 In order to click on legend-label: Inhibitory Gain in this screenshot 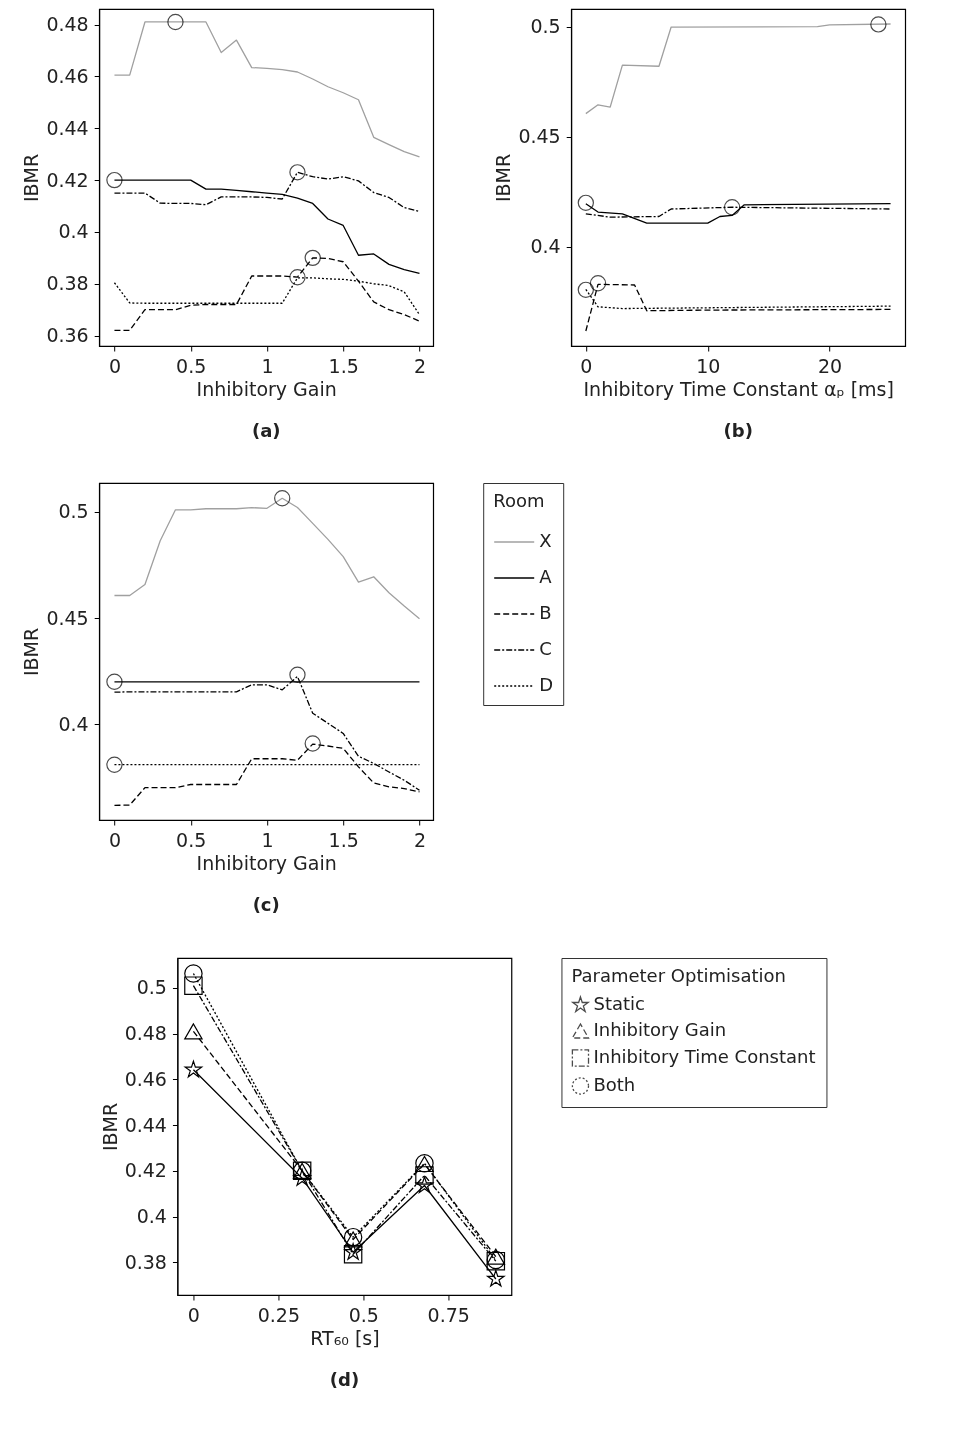, I will do `click(660, 1029)`.